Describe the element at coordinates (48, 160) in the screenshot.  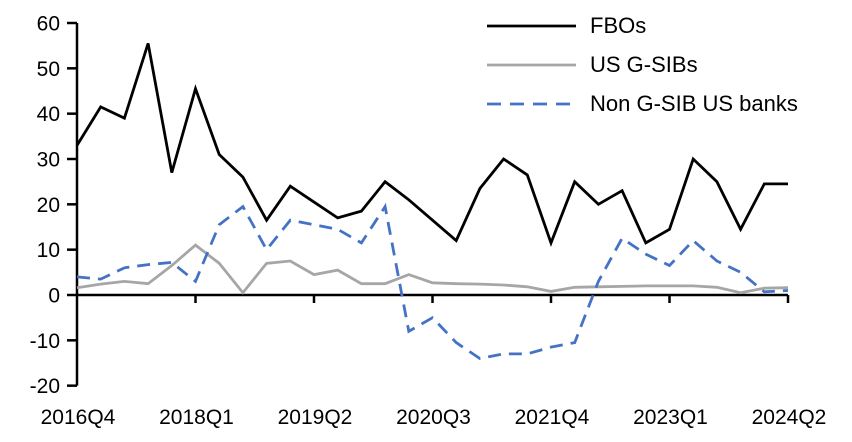
I see `y-tick-label: 30` at that location.